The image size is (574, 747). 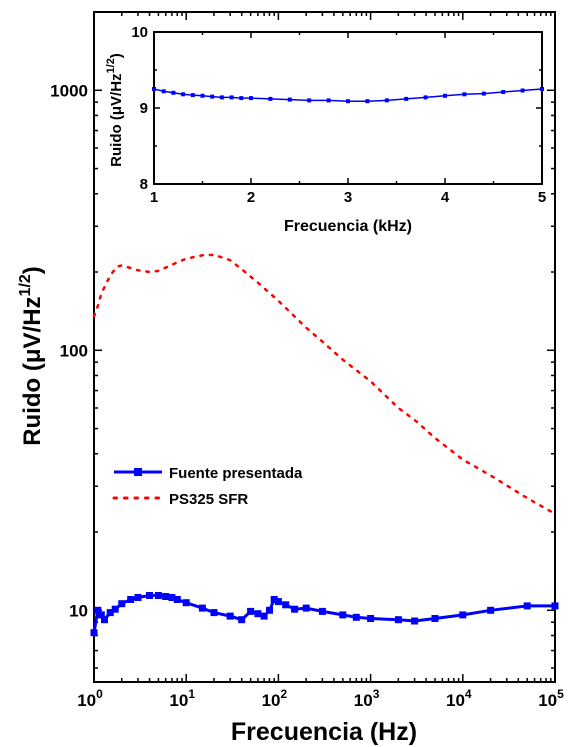 I want to click on inset-x-axis-title: Frecuencia (kHz), so click(x=348, y=226).